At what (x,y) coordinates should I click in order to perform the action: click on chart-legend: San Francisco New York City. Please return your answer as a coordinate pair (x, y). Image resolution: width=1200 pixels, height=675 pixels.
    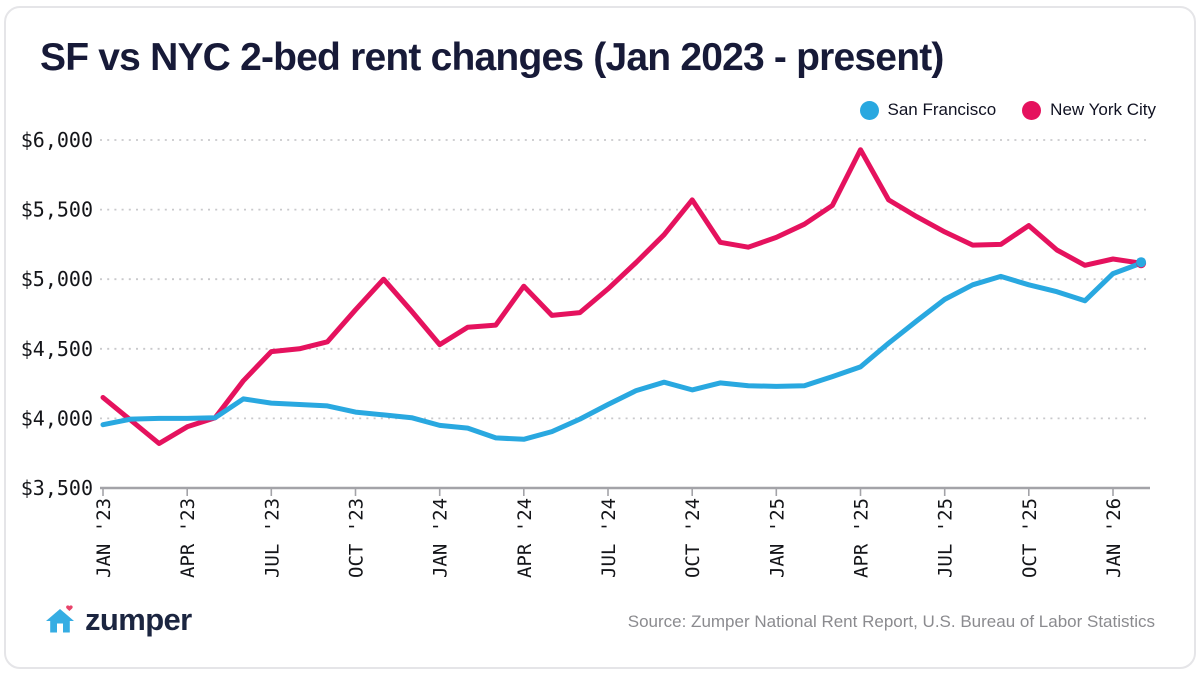
    Looking at the image, I should click on (1007, 110).